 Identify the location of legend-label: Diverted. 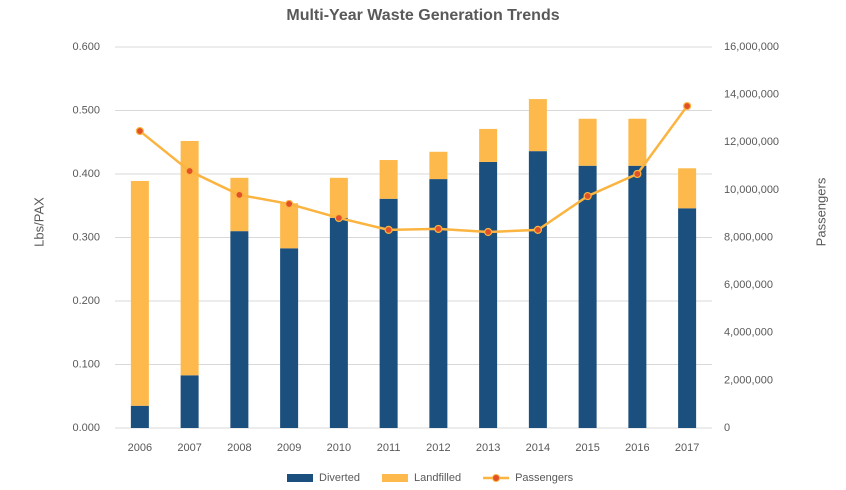
(339, 478).